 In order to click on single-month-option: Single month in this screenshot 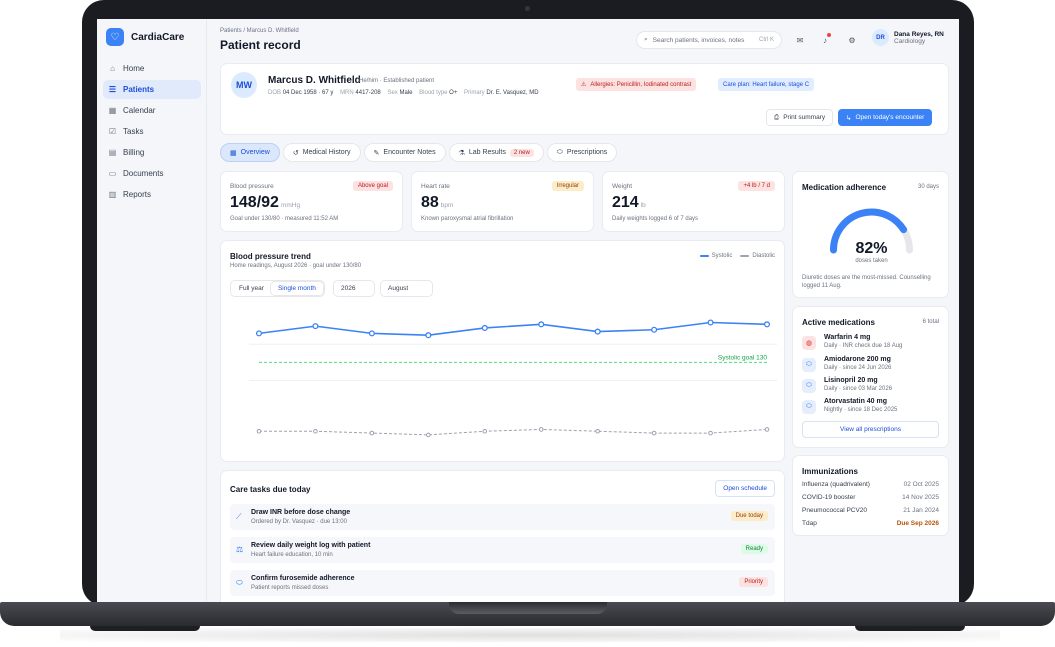, I will do `click(296, 288)`.